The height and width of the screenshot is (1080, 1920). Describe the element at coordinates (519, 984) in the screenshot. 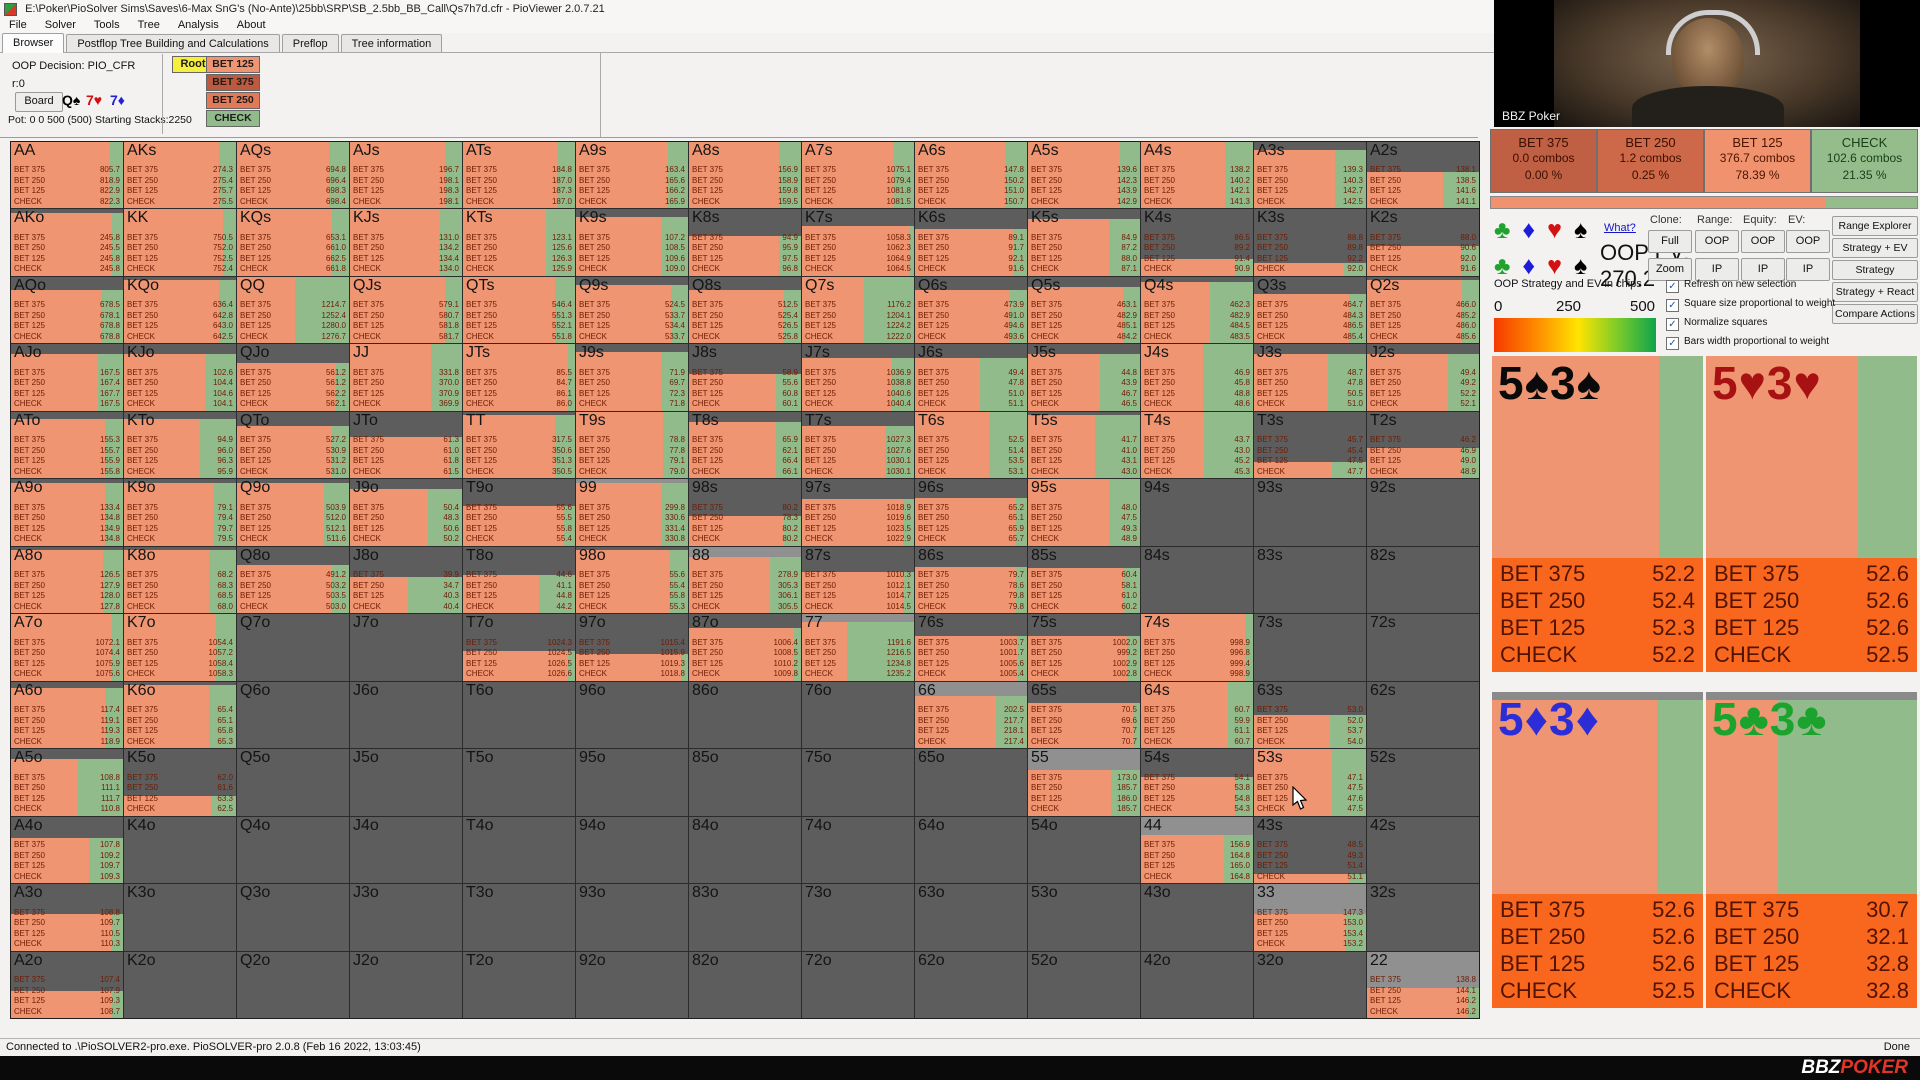

I see `grid-cell-T2o: T2o` at that location.